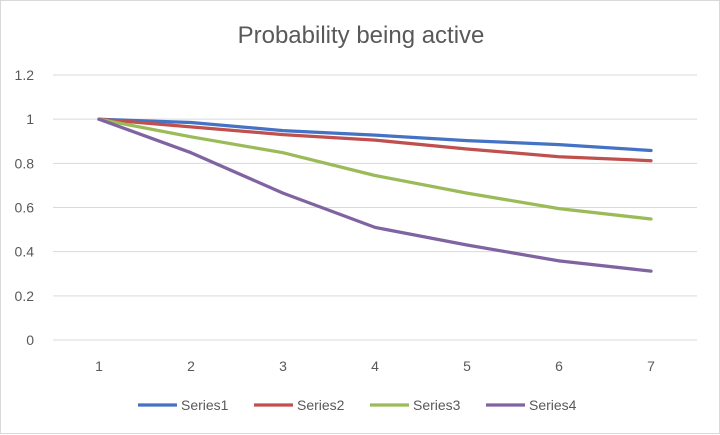 The image size is (720, 435). What do you see at coordinates (559, 366) in the screenshot?
I see `x-tick-label: 6` at bounding box center [559, 366].